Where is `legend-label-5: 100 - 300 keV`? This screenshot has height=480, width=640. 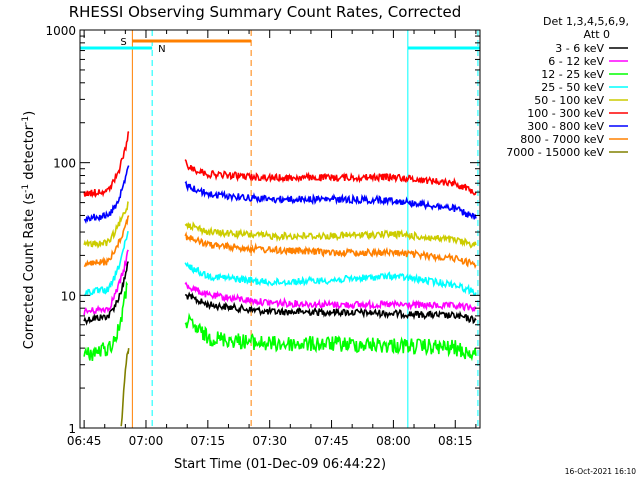 legend-label-5: 100 - 300 keV is located at coordinates (565, 113).